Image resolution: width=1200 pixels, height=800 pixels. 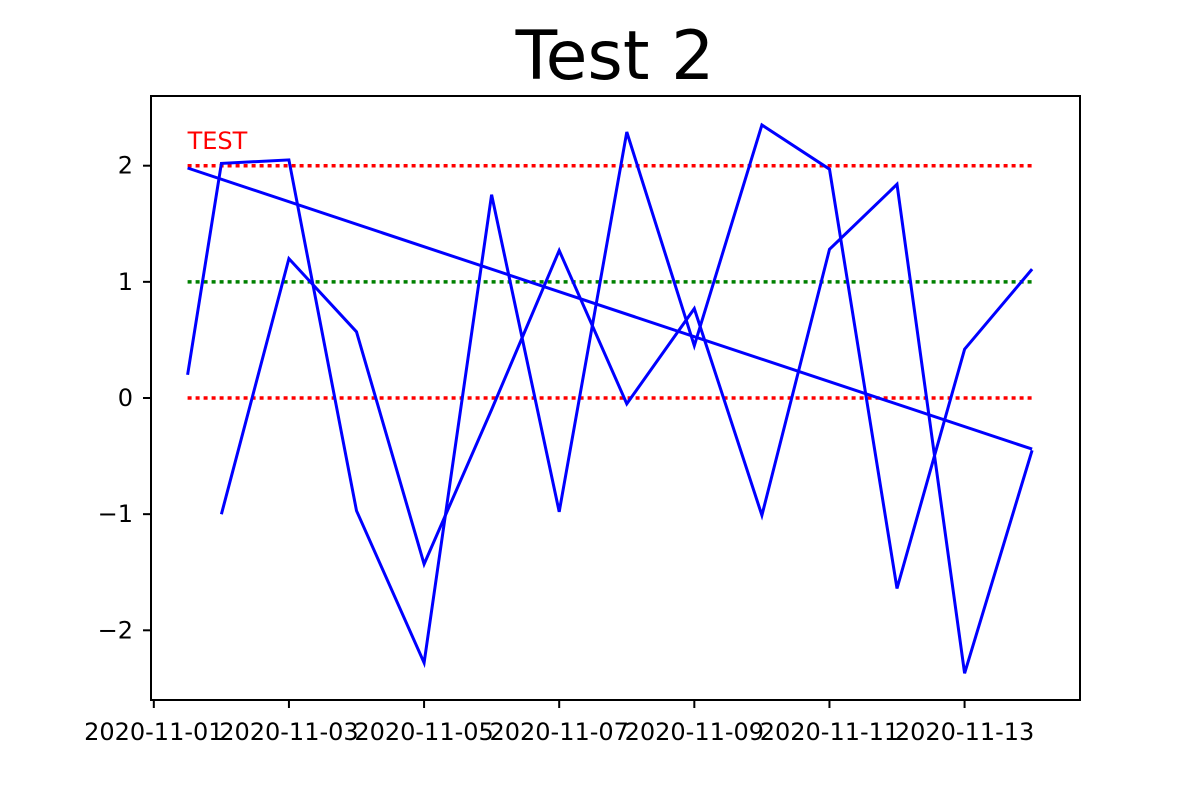 What do you see at coordinates (115, 514) in the screenshot?
I see `y-tick-label-1: −1` at bounding box center [115, 514].